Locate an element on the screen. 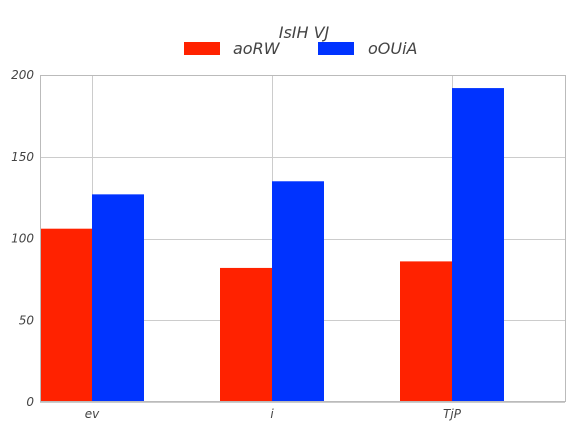 The width and height of the screenshot is (576, 432). bar-aoRW-i is located at coordinates (246, 334).